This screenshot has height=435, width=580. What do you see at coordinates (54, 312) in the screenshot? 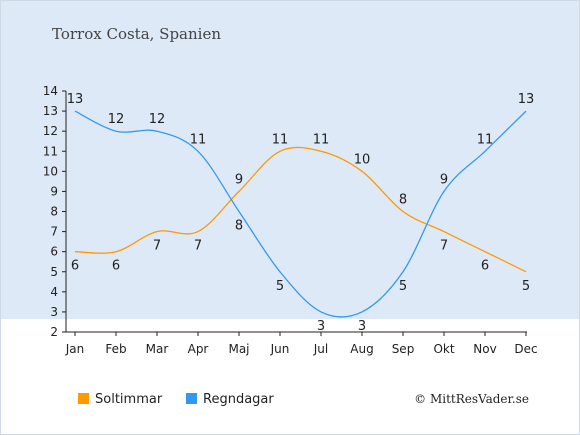
I see `y-tick-label: 3` at bounding box center [54, 312].